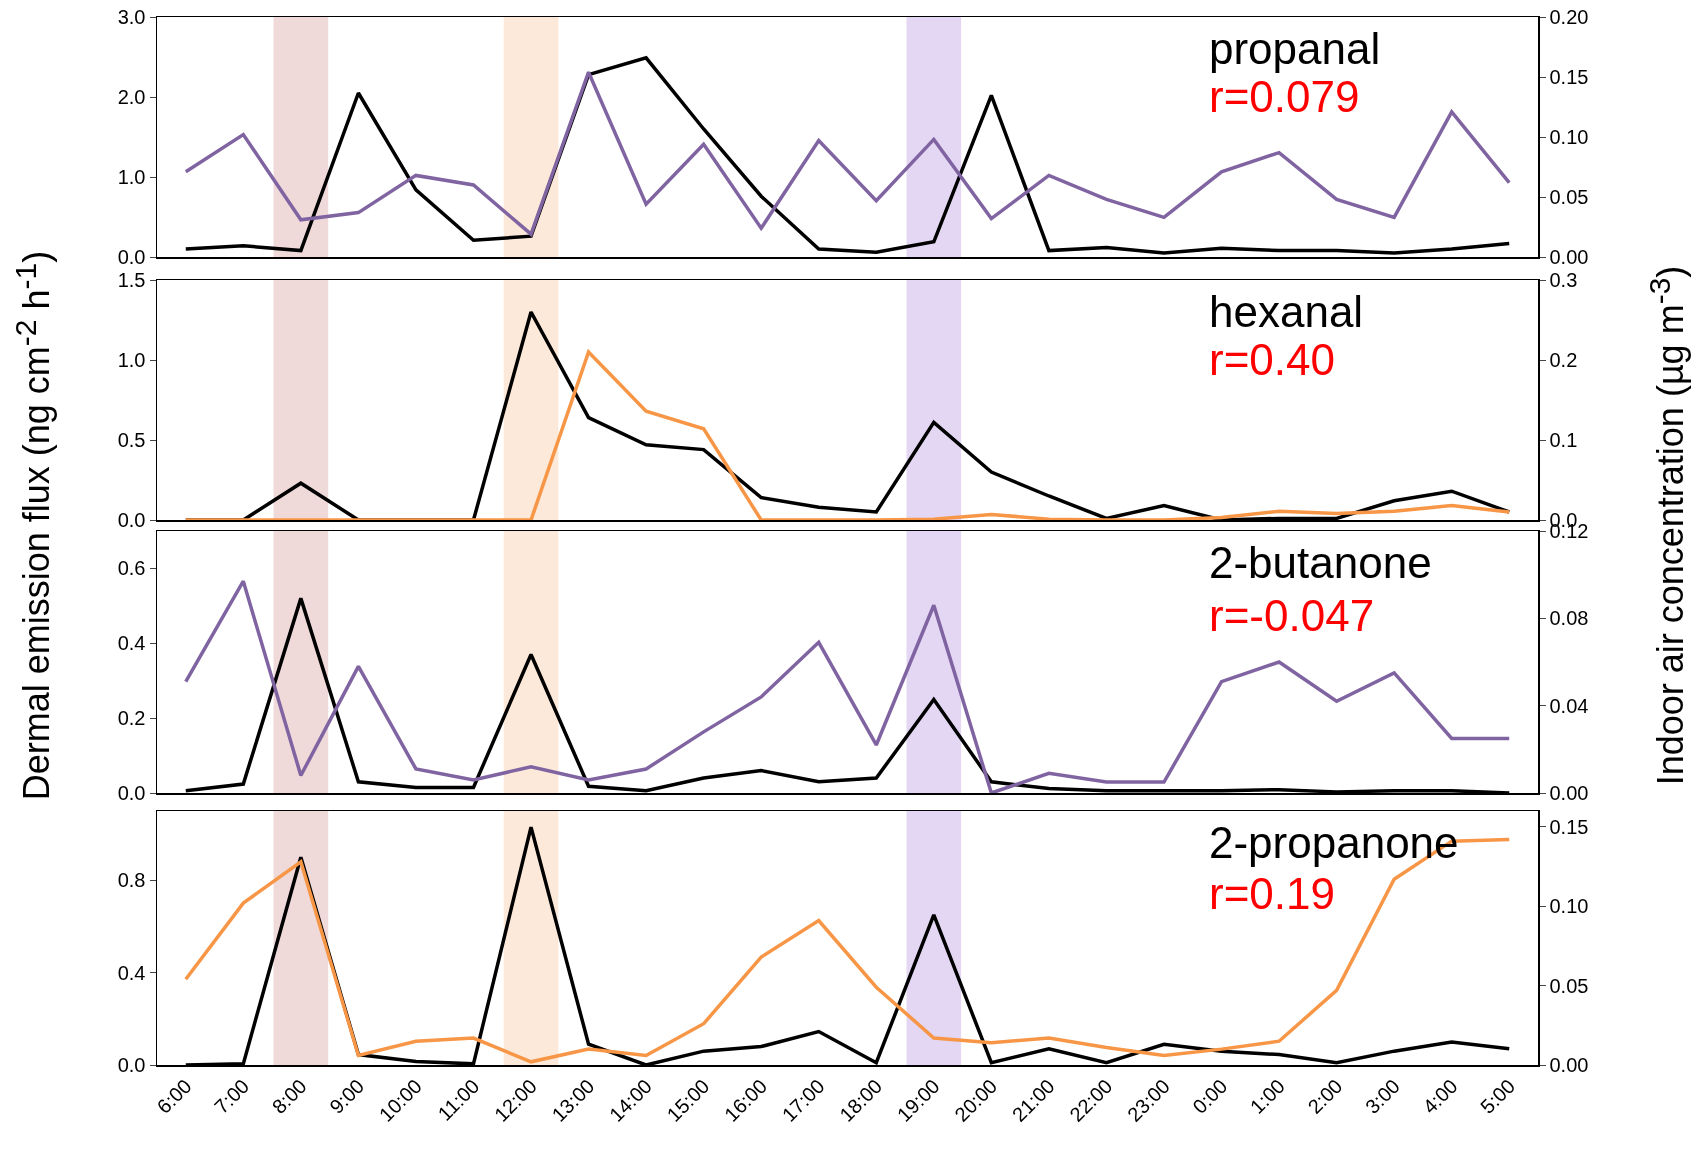 This screenshot has height=1149, width=1700. I want to click on x-tick-label: 6:00, so click(174, 1096).